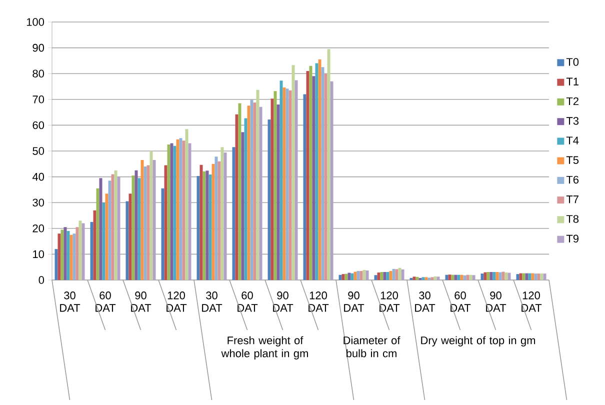 This screenshot has width=605, height=405. I want to click on y-tick-label: 90, so click(38, 48).